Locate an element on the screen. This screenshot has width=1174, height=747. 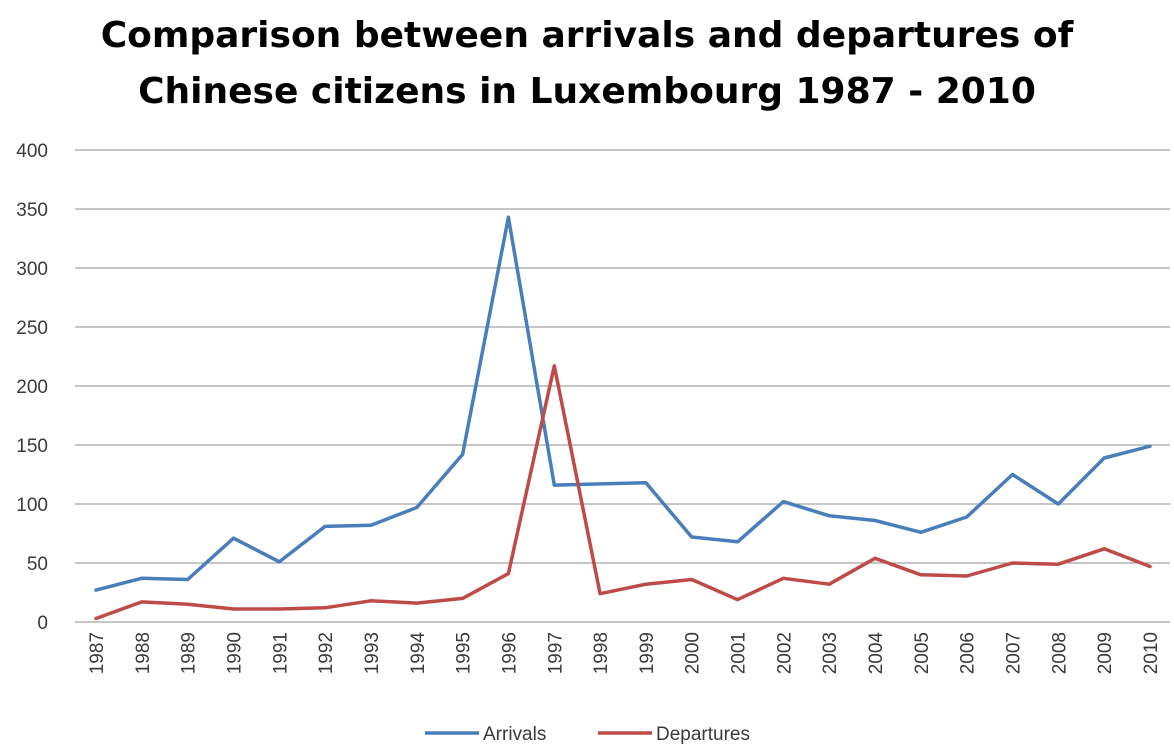
data-point-departures-1992 is located at coordinates (325, 608).